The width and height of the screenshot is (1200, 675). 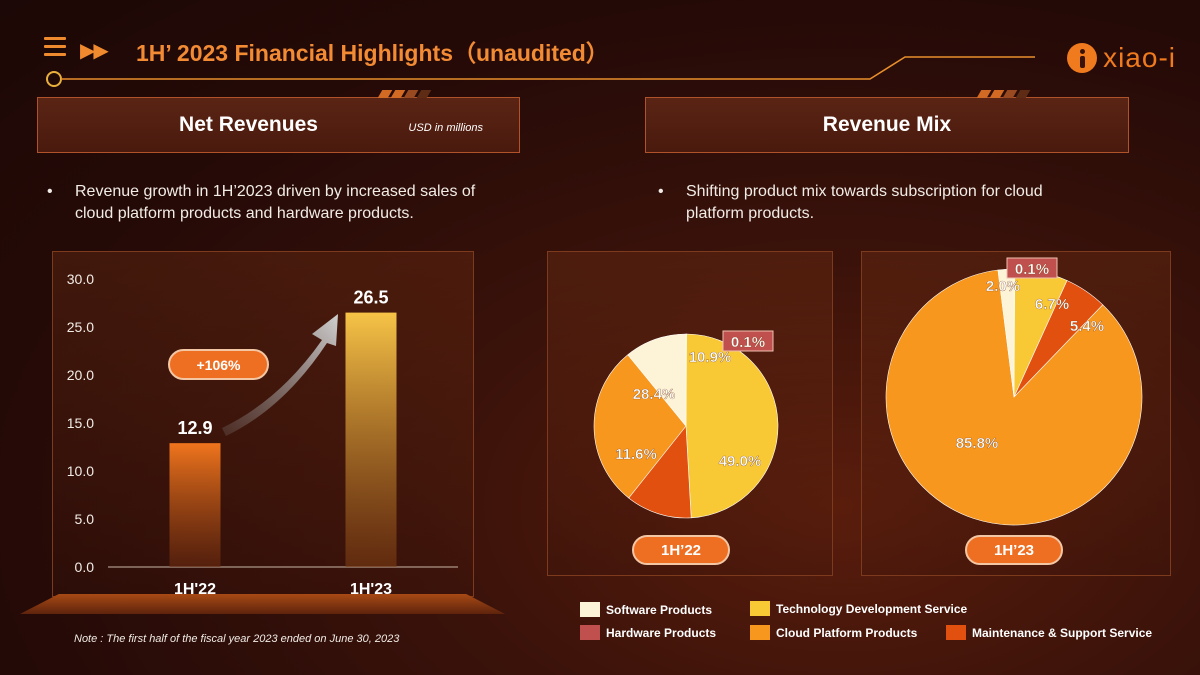 I want to click on y-tick-label: 20.0, so click(x=80, y=375).